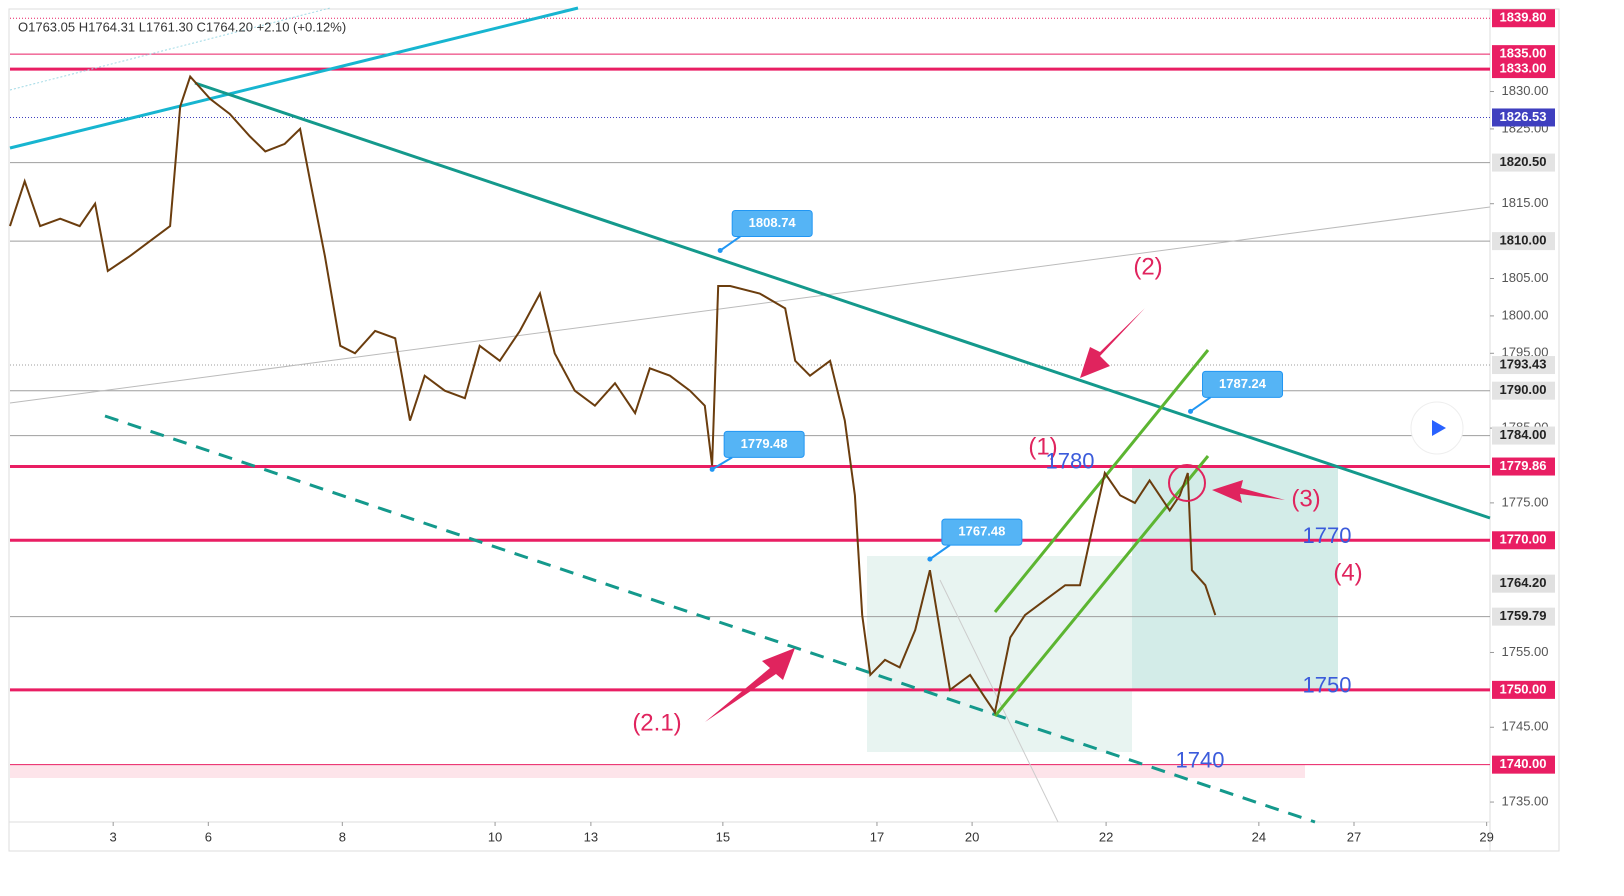 Image resolution: width=1624 pixels, height=896 pixels. I want to click on x-tick-label: 17, so click(877, 836).